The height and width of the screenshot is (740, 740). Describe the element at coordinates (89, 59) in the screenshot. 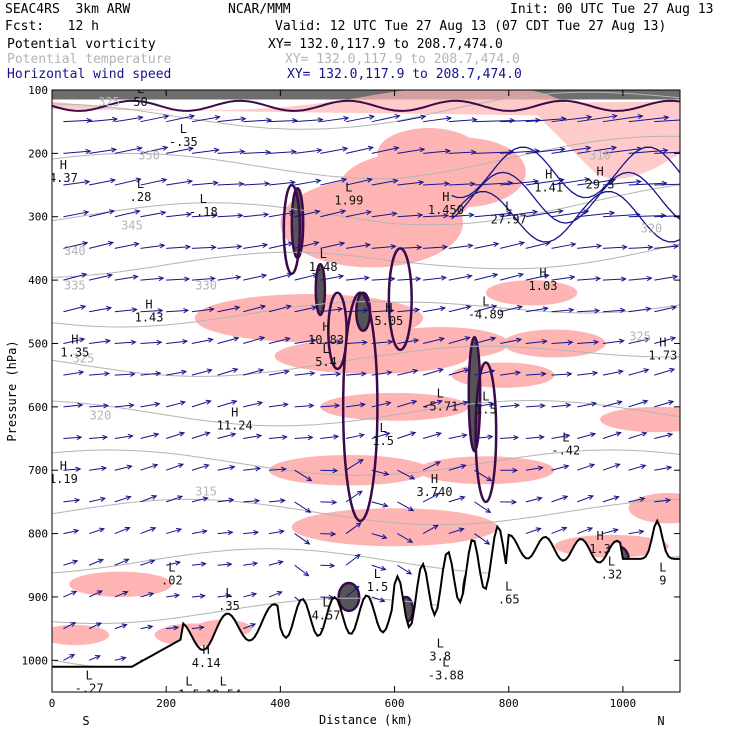

I see `field-theta-name: Potential temperature` at that location.